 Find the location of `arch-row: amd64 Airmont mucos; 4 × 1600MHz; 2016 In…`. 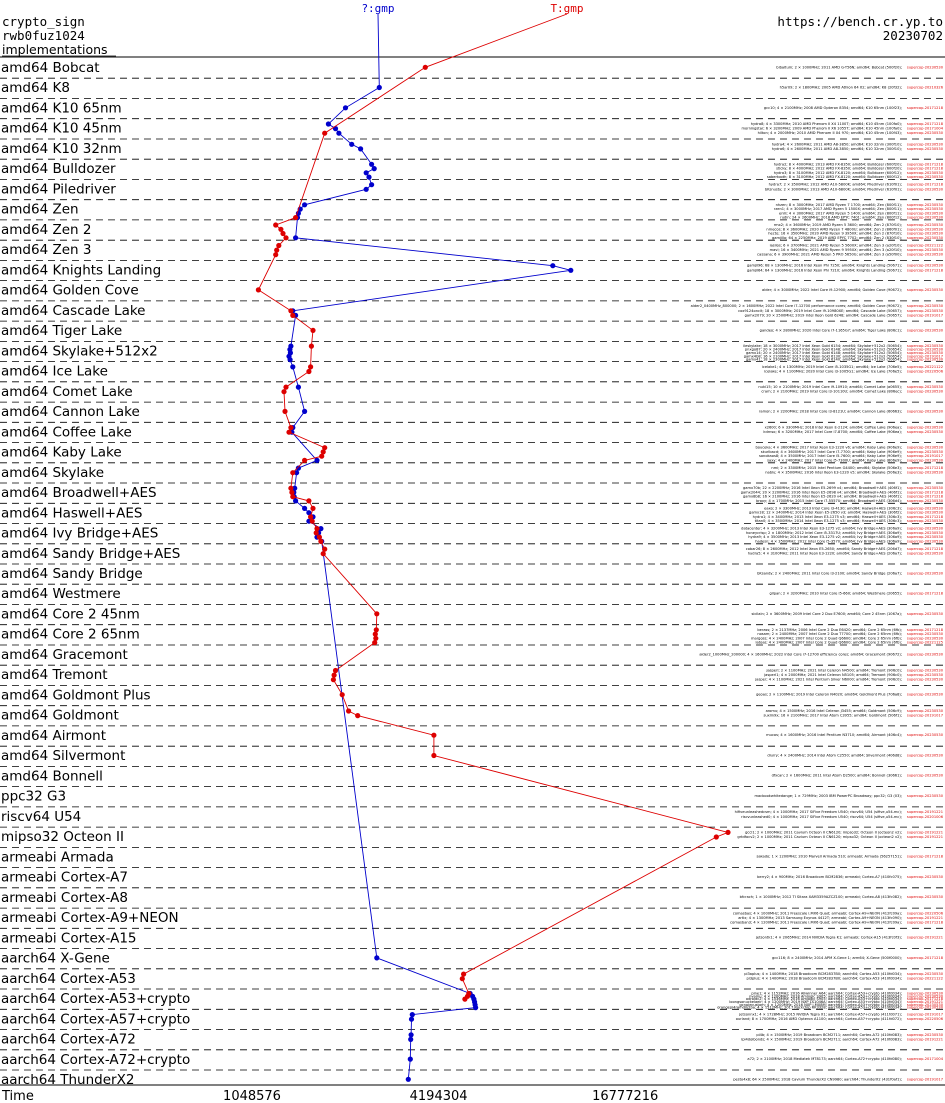

arch-row: amd64 Airmont mucos; 4 × 1600MHz; 2016 In… is located at coordinates (472, 737).